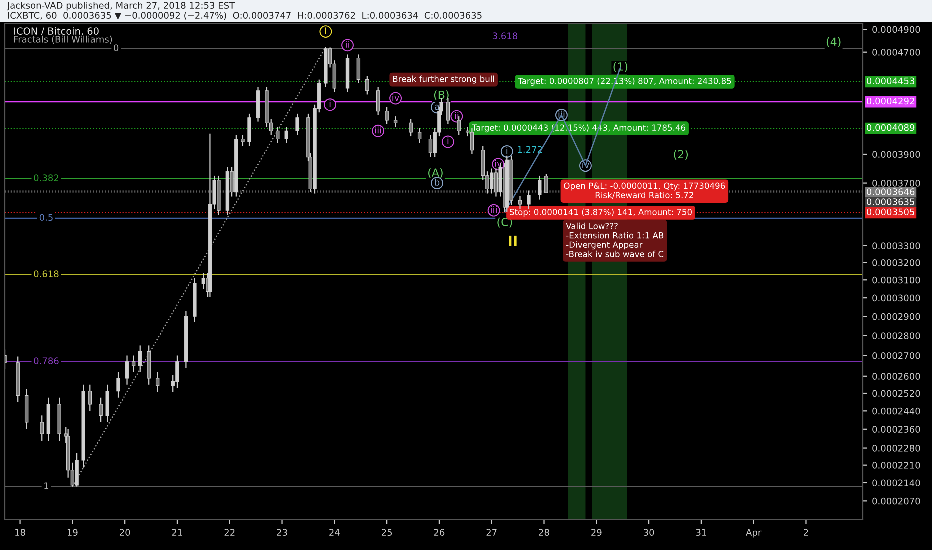 The height and width of the screenshot is (550, 932). I want to click on y-tick-label: 0.0004700, so click(896, 52).